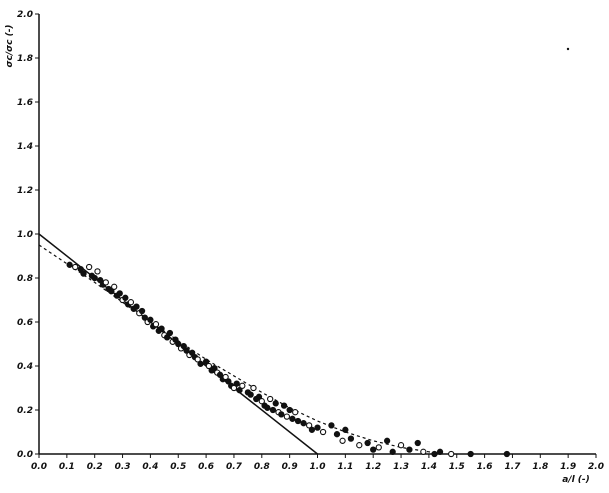  What do you see at coordinates (123, 467) in the screenshot?
I see `x-tick-label: 0.3` at bounding box center [123, 467].